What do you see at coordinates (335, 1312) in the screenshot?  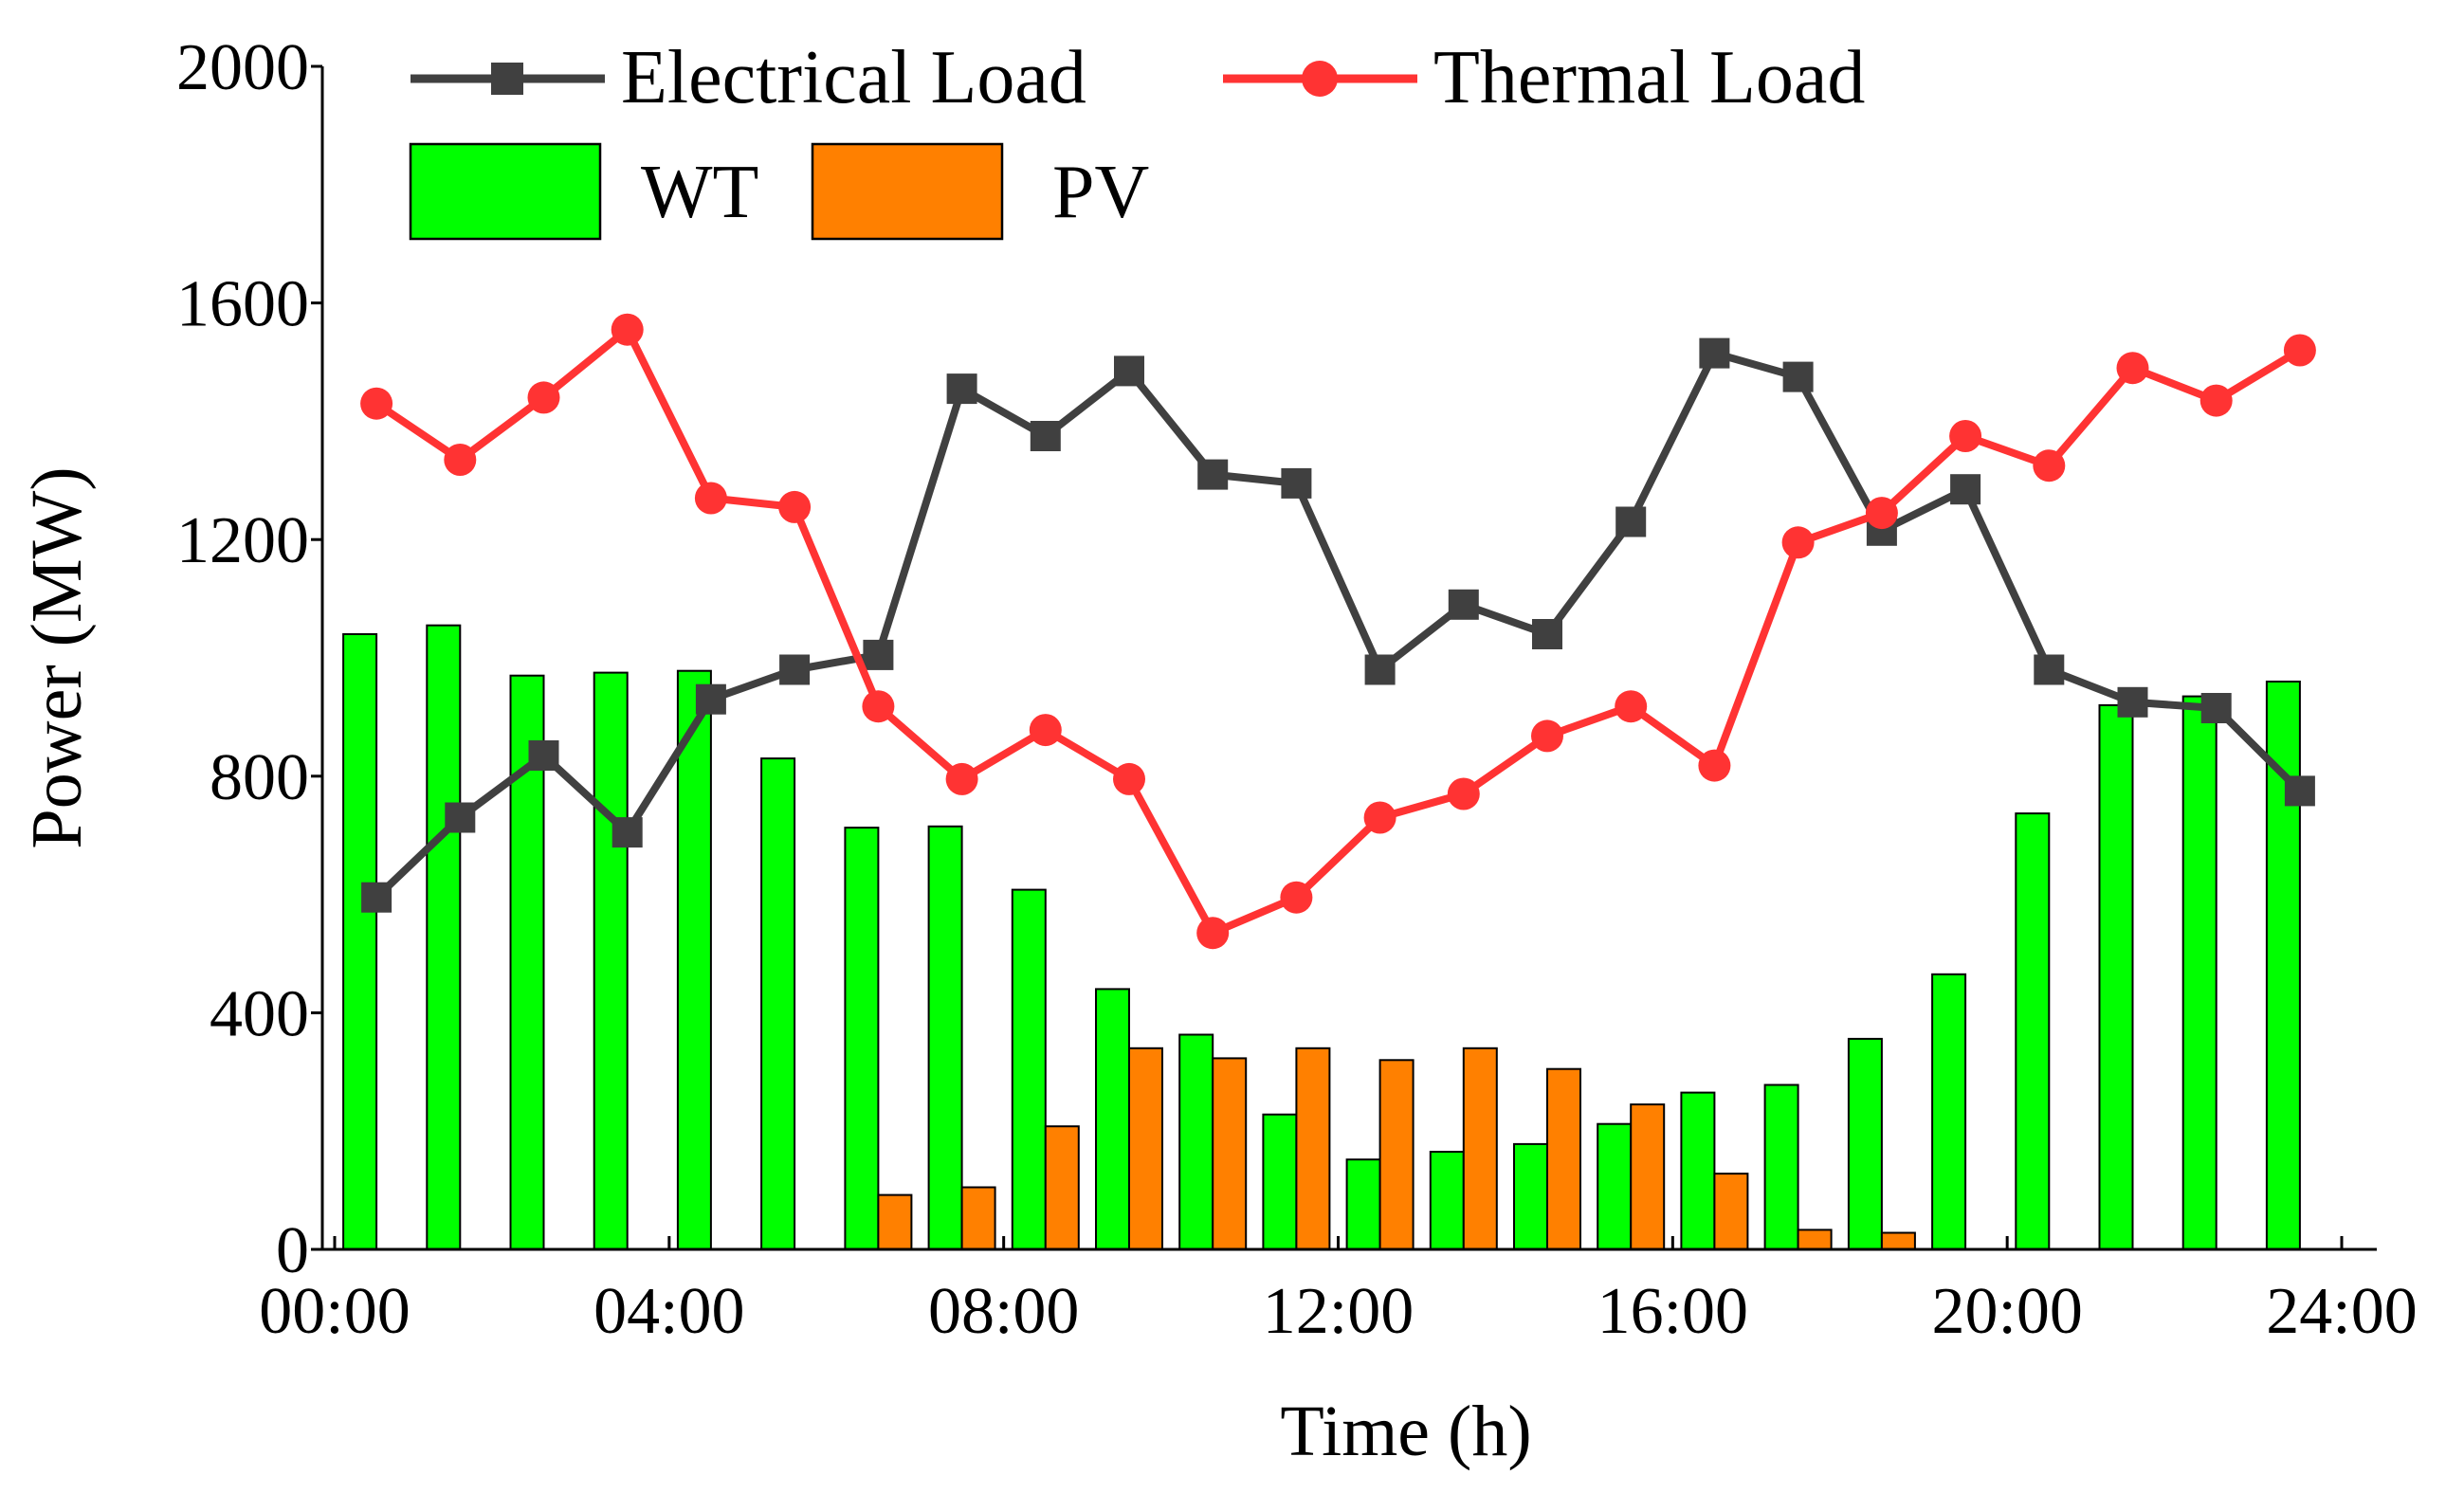 I see `x-tick-label-0: 00:00` at bounding box center [335, 1312].